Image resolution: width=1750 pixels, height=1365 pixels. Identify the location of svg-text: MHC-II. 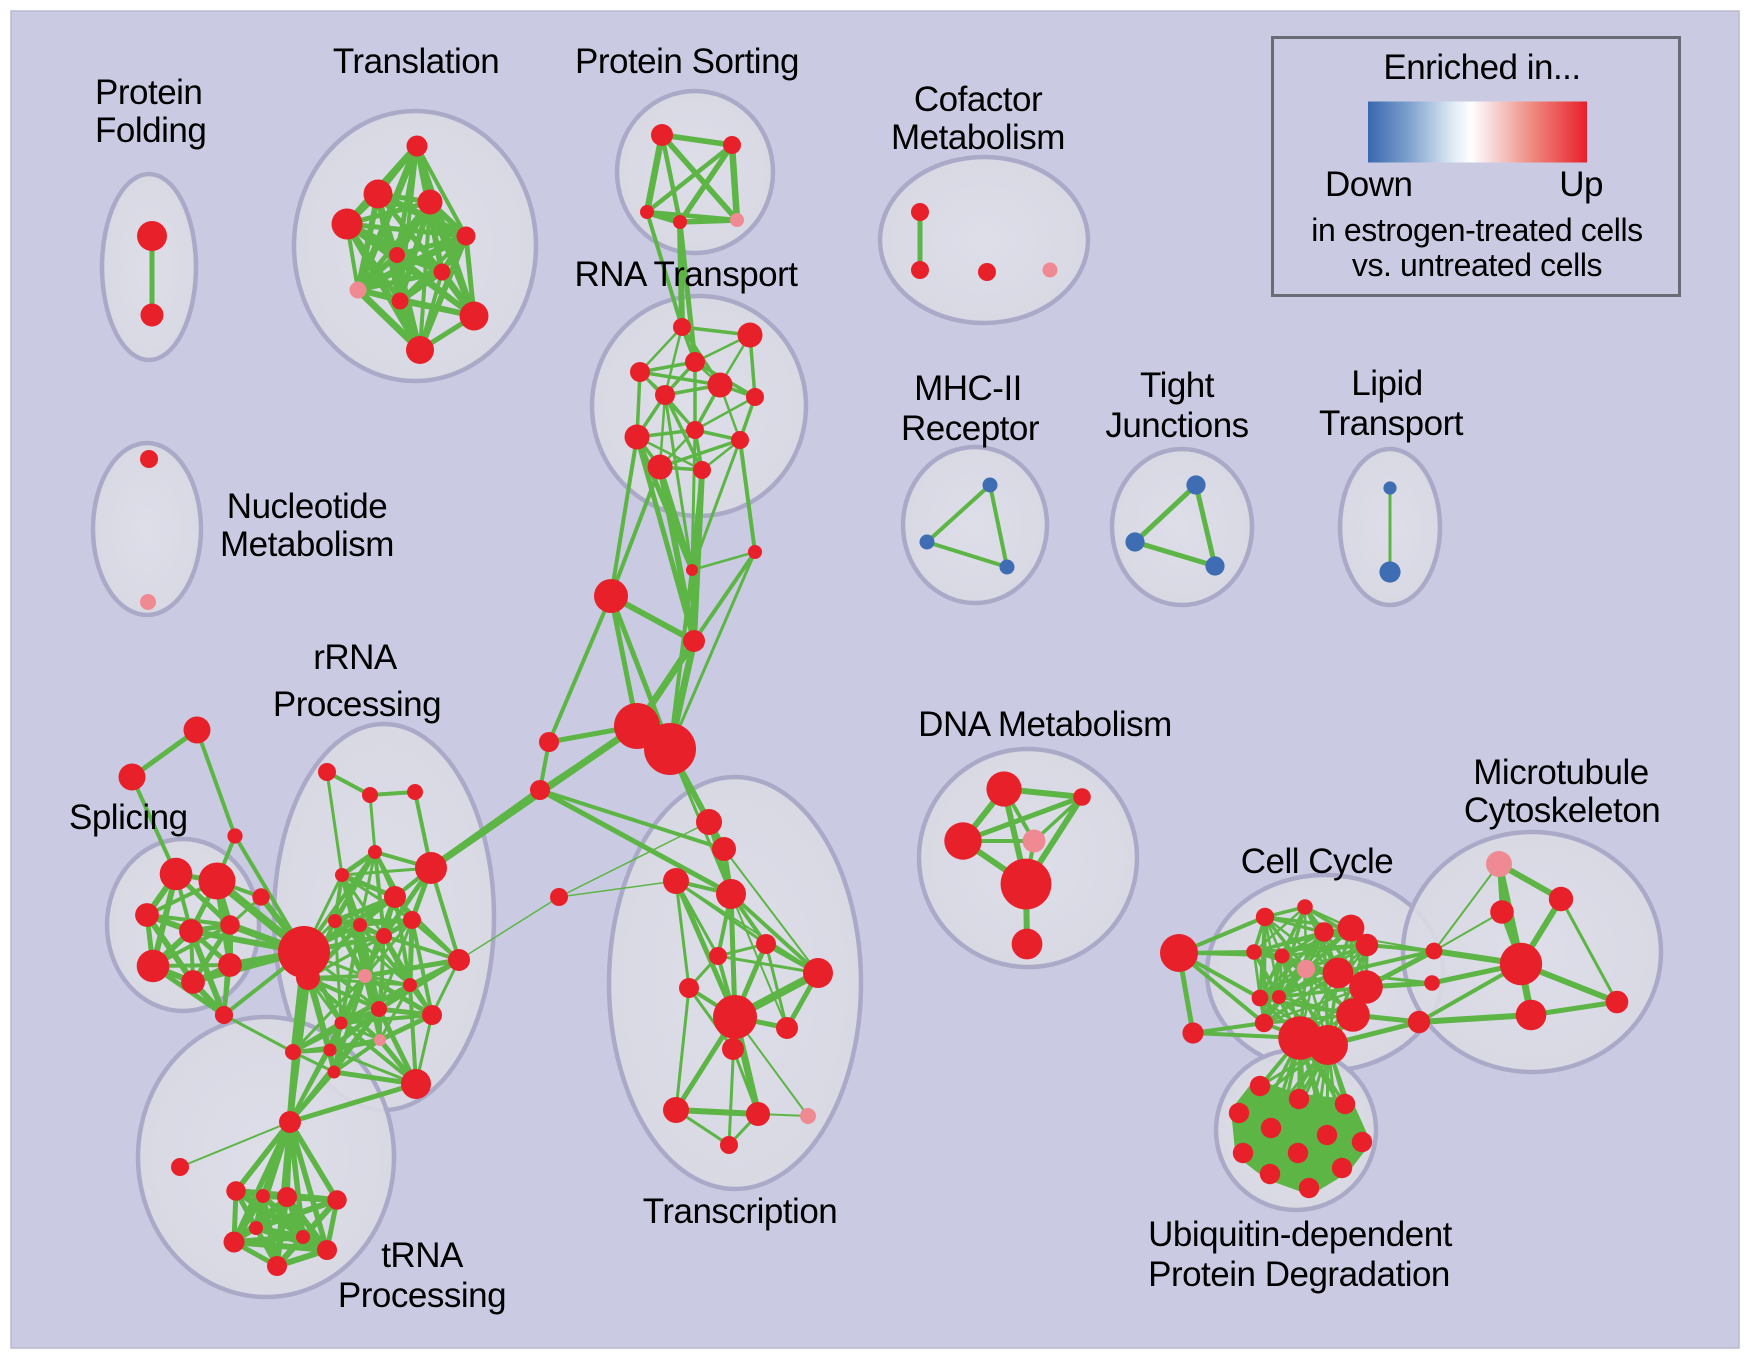
(968, 388).